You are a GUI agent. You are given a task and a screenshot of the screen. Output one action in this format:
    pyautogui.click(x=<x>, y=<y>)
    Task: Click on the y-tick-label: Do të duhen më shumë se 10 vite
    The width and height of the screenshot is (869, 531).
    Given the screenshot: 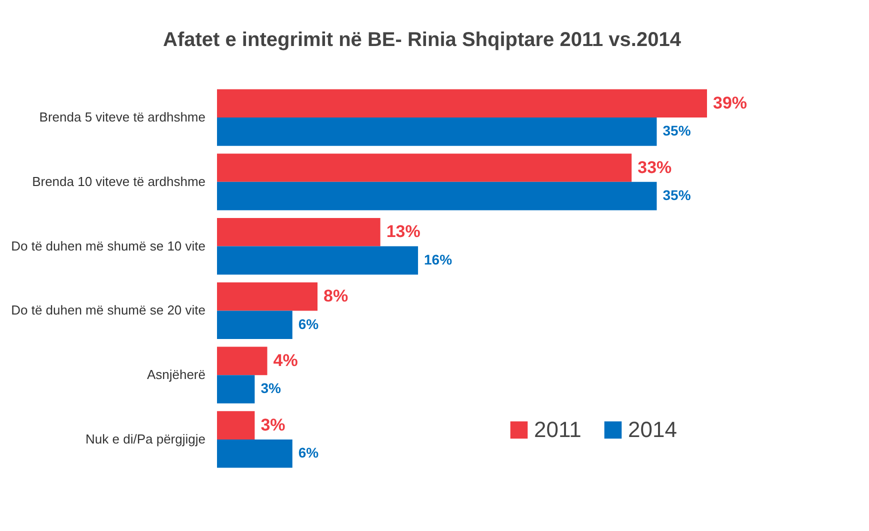 What is the action you would take?
    pyautogui.click(x=108, y=246)
    